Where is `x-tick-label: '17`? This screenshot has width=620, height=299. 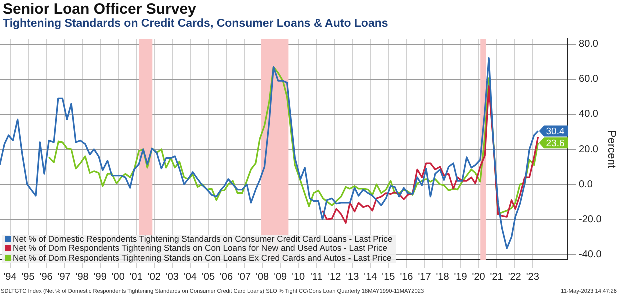
x-tick-label: '17 is located at coordinates (425, 277).